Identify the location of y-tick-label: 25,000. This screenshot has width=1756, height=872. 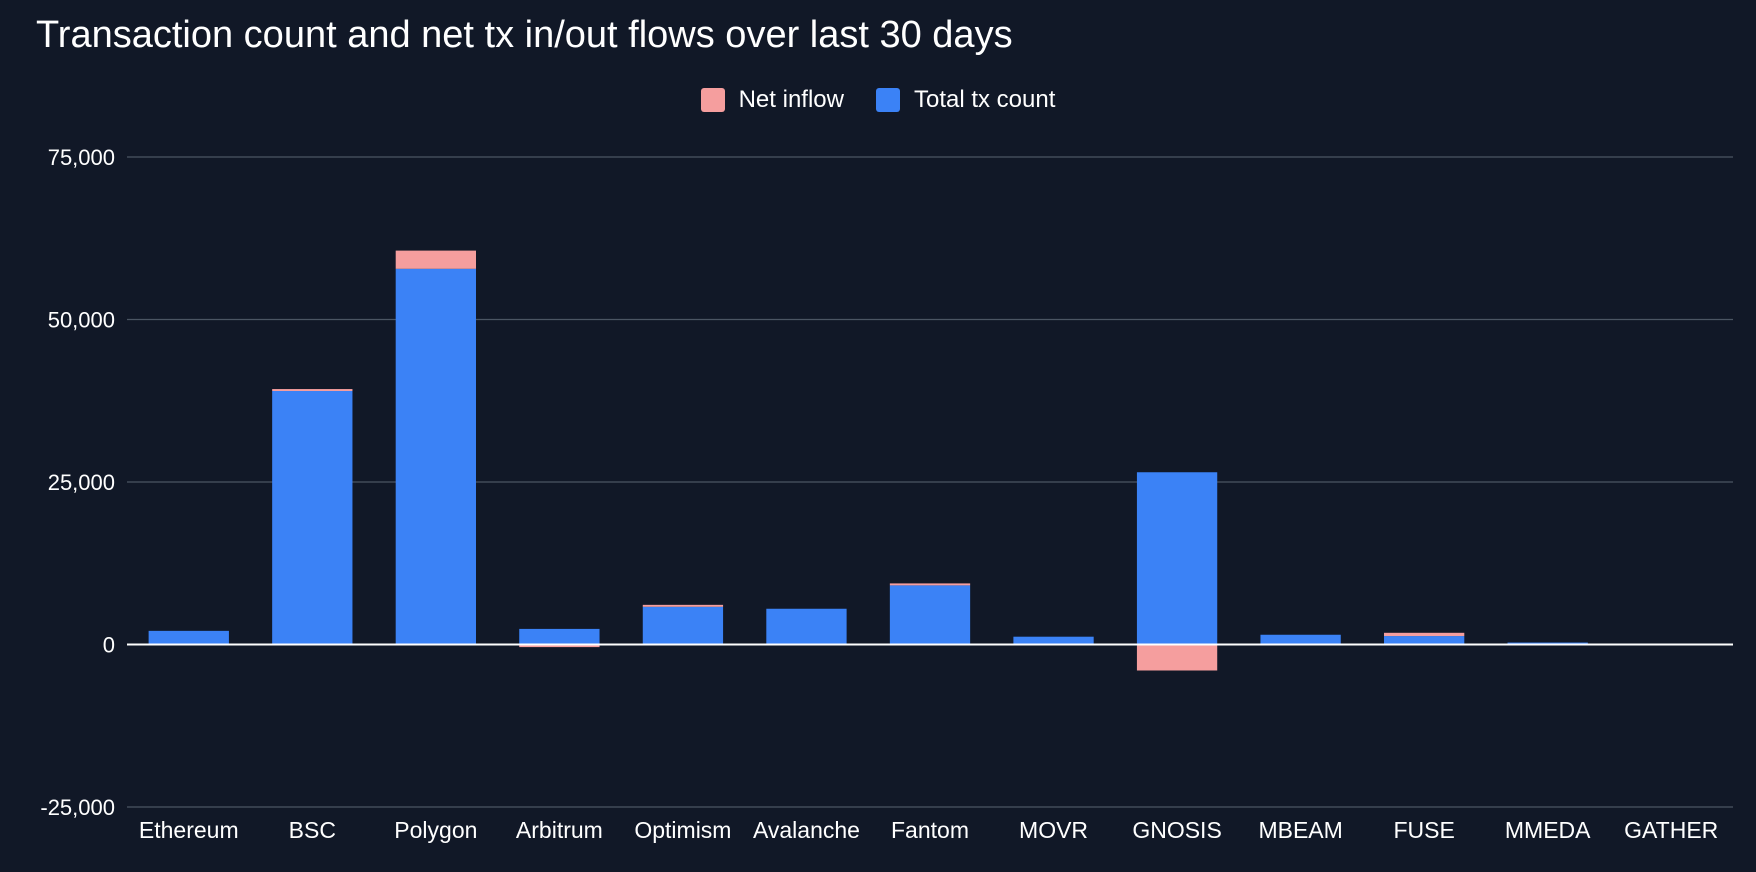
(81, 482).